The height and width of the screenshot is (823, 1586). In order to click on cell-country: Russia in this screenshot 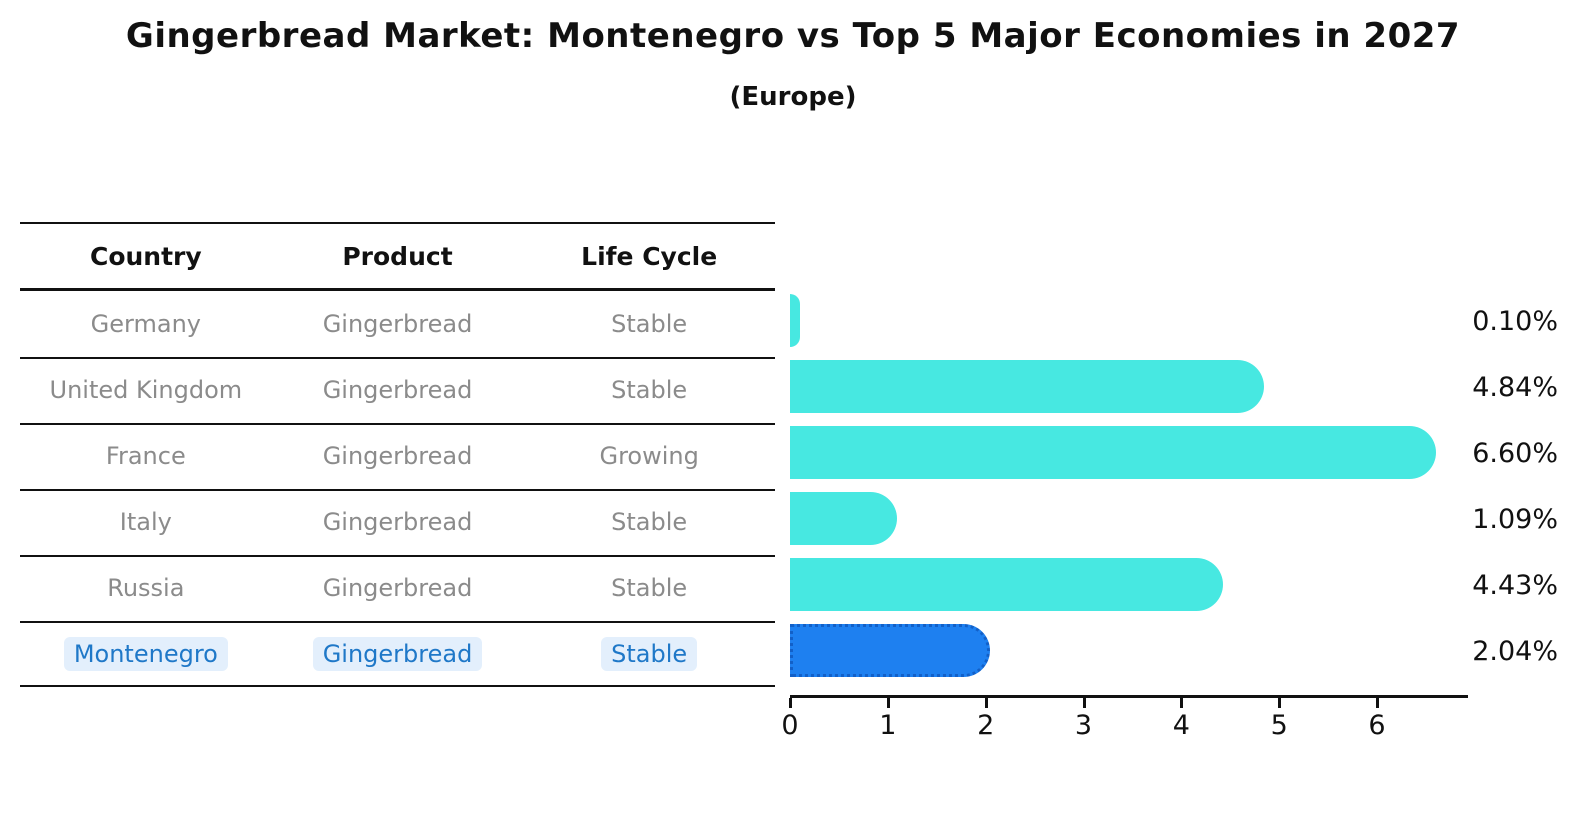, I will do `click(146, 588)`.